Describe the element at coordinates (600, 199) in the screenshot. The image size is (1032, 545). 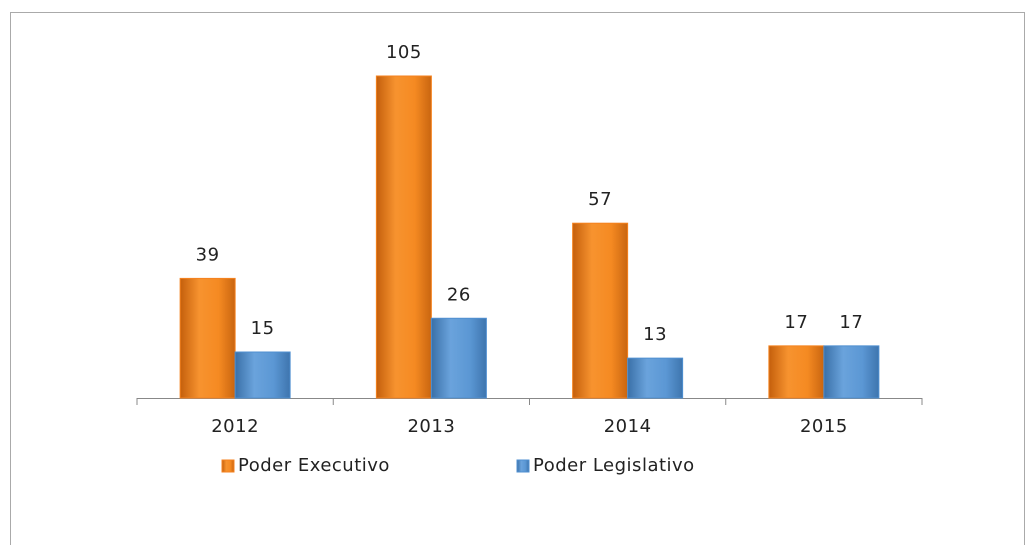
I see `data-label: 57` at that location.